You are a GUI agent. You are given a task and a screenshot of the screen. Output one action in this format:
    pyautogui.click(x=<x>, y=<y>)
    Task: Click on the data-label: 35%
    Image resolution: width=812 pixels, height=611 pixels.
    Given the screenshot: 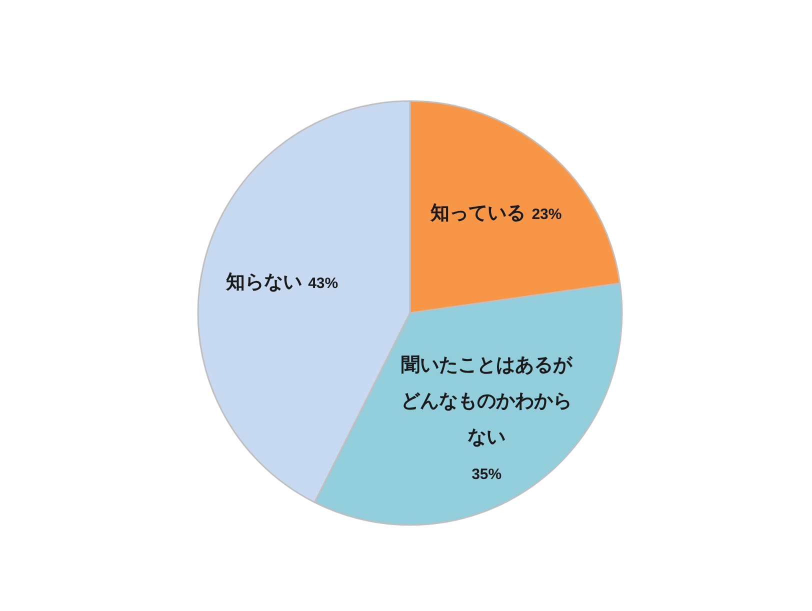 What is the action you would take?
    pyautogui.click(x=487, y=474)
    